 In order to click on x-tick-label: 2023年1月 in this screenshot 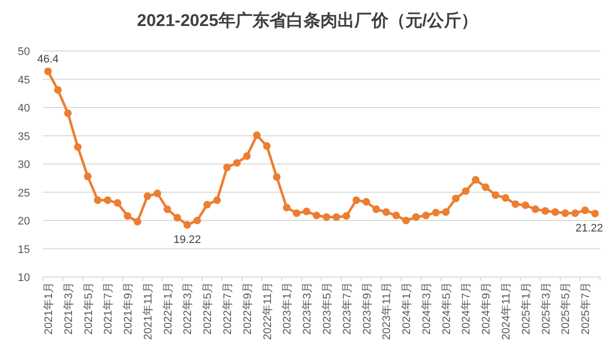, I will do `click(288, 308)`.